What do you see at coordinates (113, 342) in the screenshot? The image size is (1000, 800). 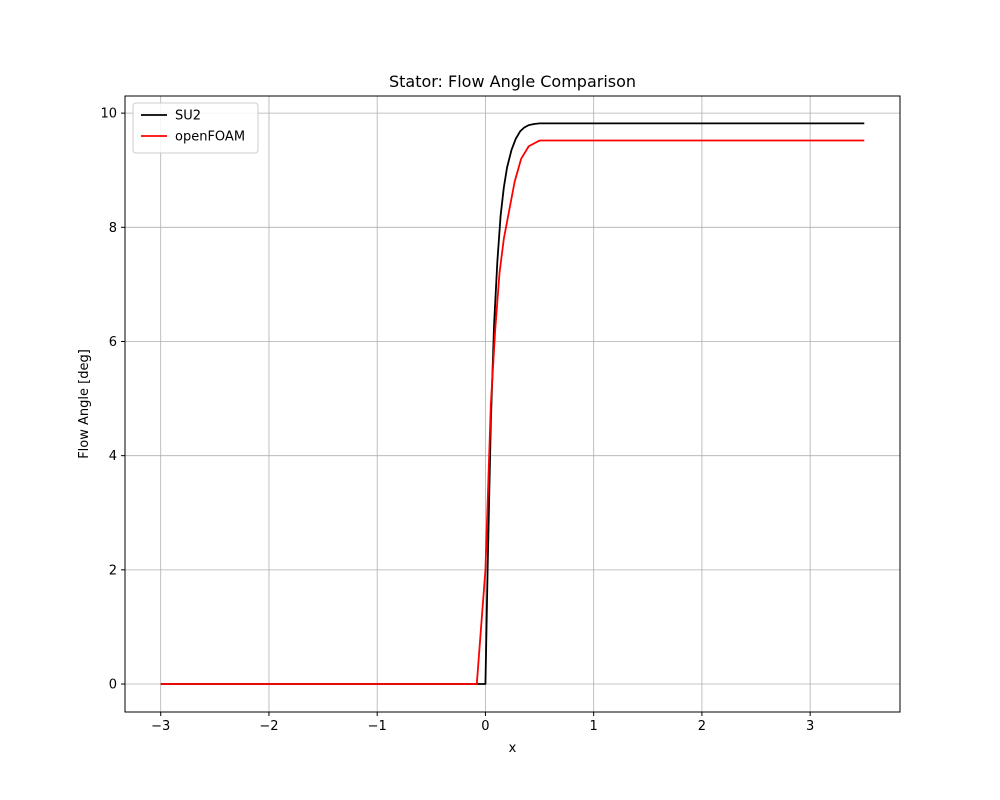 I see `y-tick-label: 6` at bounding box center [113, 342].